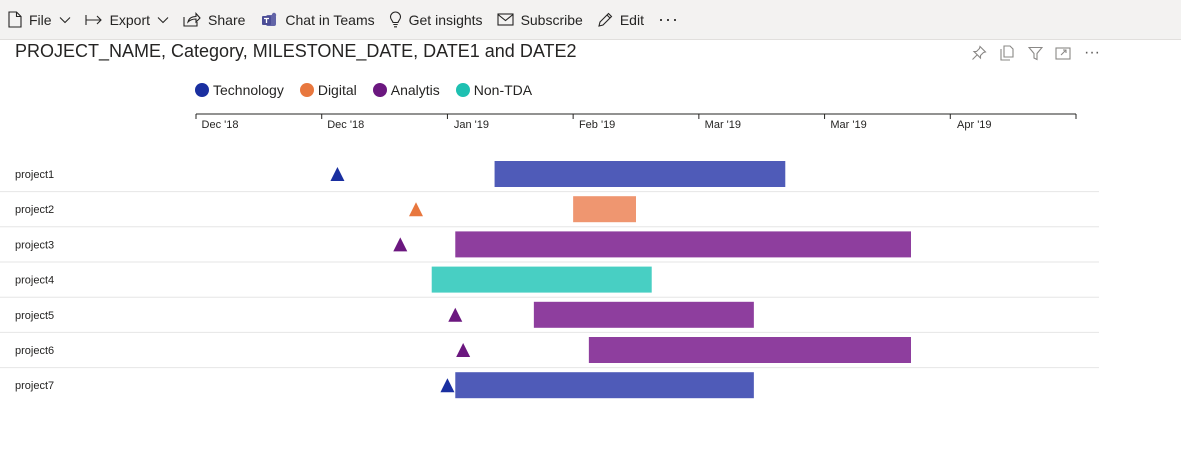  I want to click on x-axis-tick-label: Feb '19, so click(597, 125).